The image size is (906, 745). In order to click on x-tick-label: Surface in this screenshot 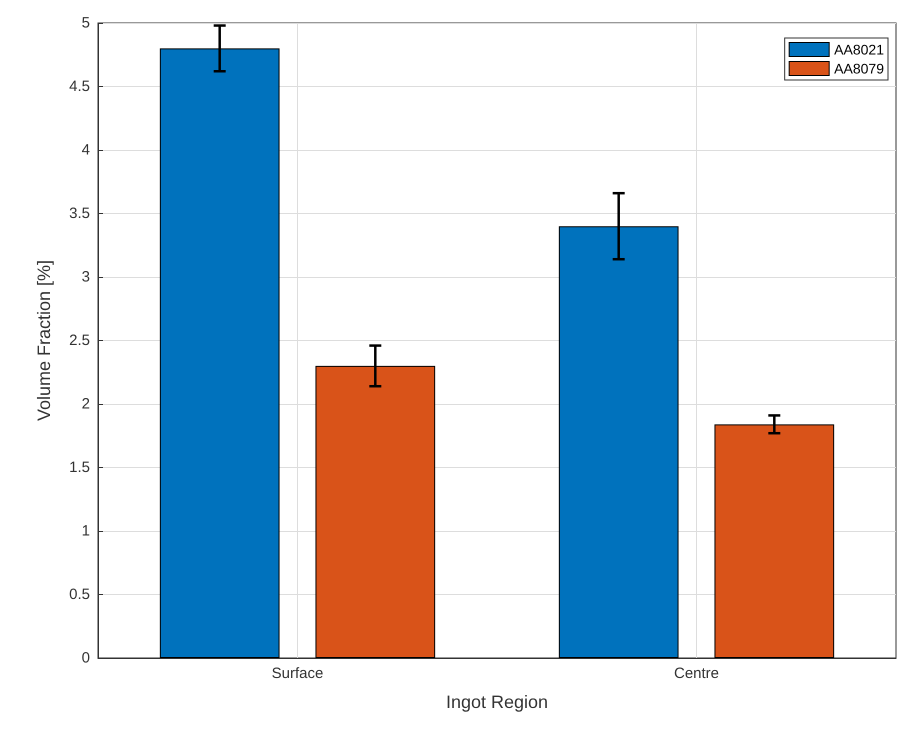, I will do `click(298, 673)`.